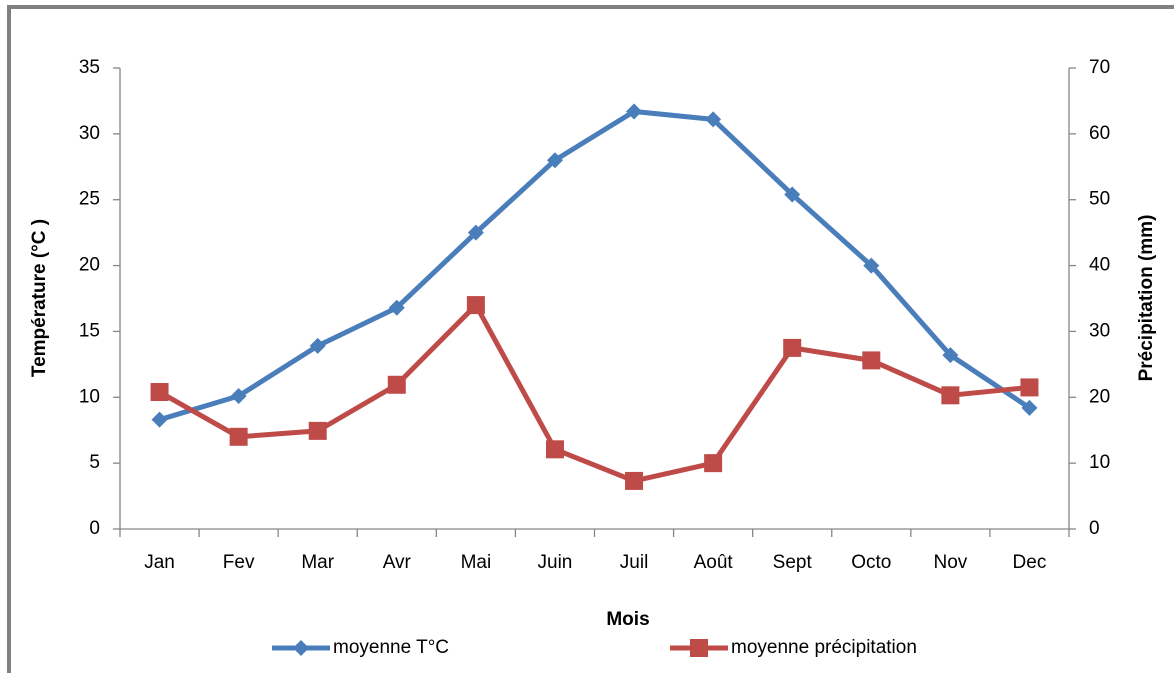 This screenshot has width=1174, height=673. Describe the element at coordinates (1099, 330) in the screenshot. I see `y2-tick-label: 30` at that location.